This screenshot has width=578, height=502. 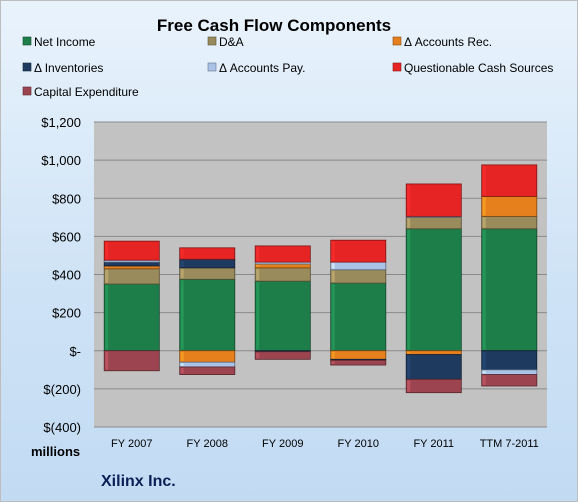 I want to click on y-tick-label: $400, so click(x=66, y=275).